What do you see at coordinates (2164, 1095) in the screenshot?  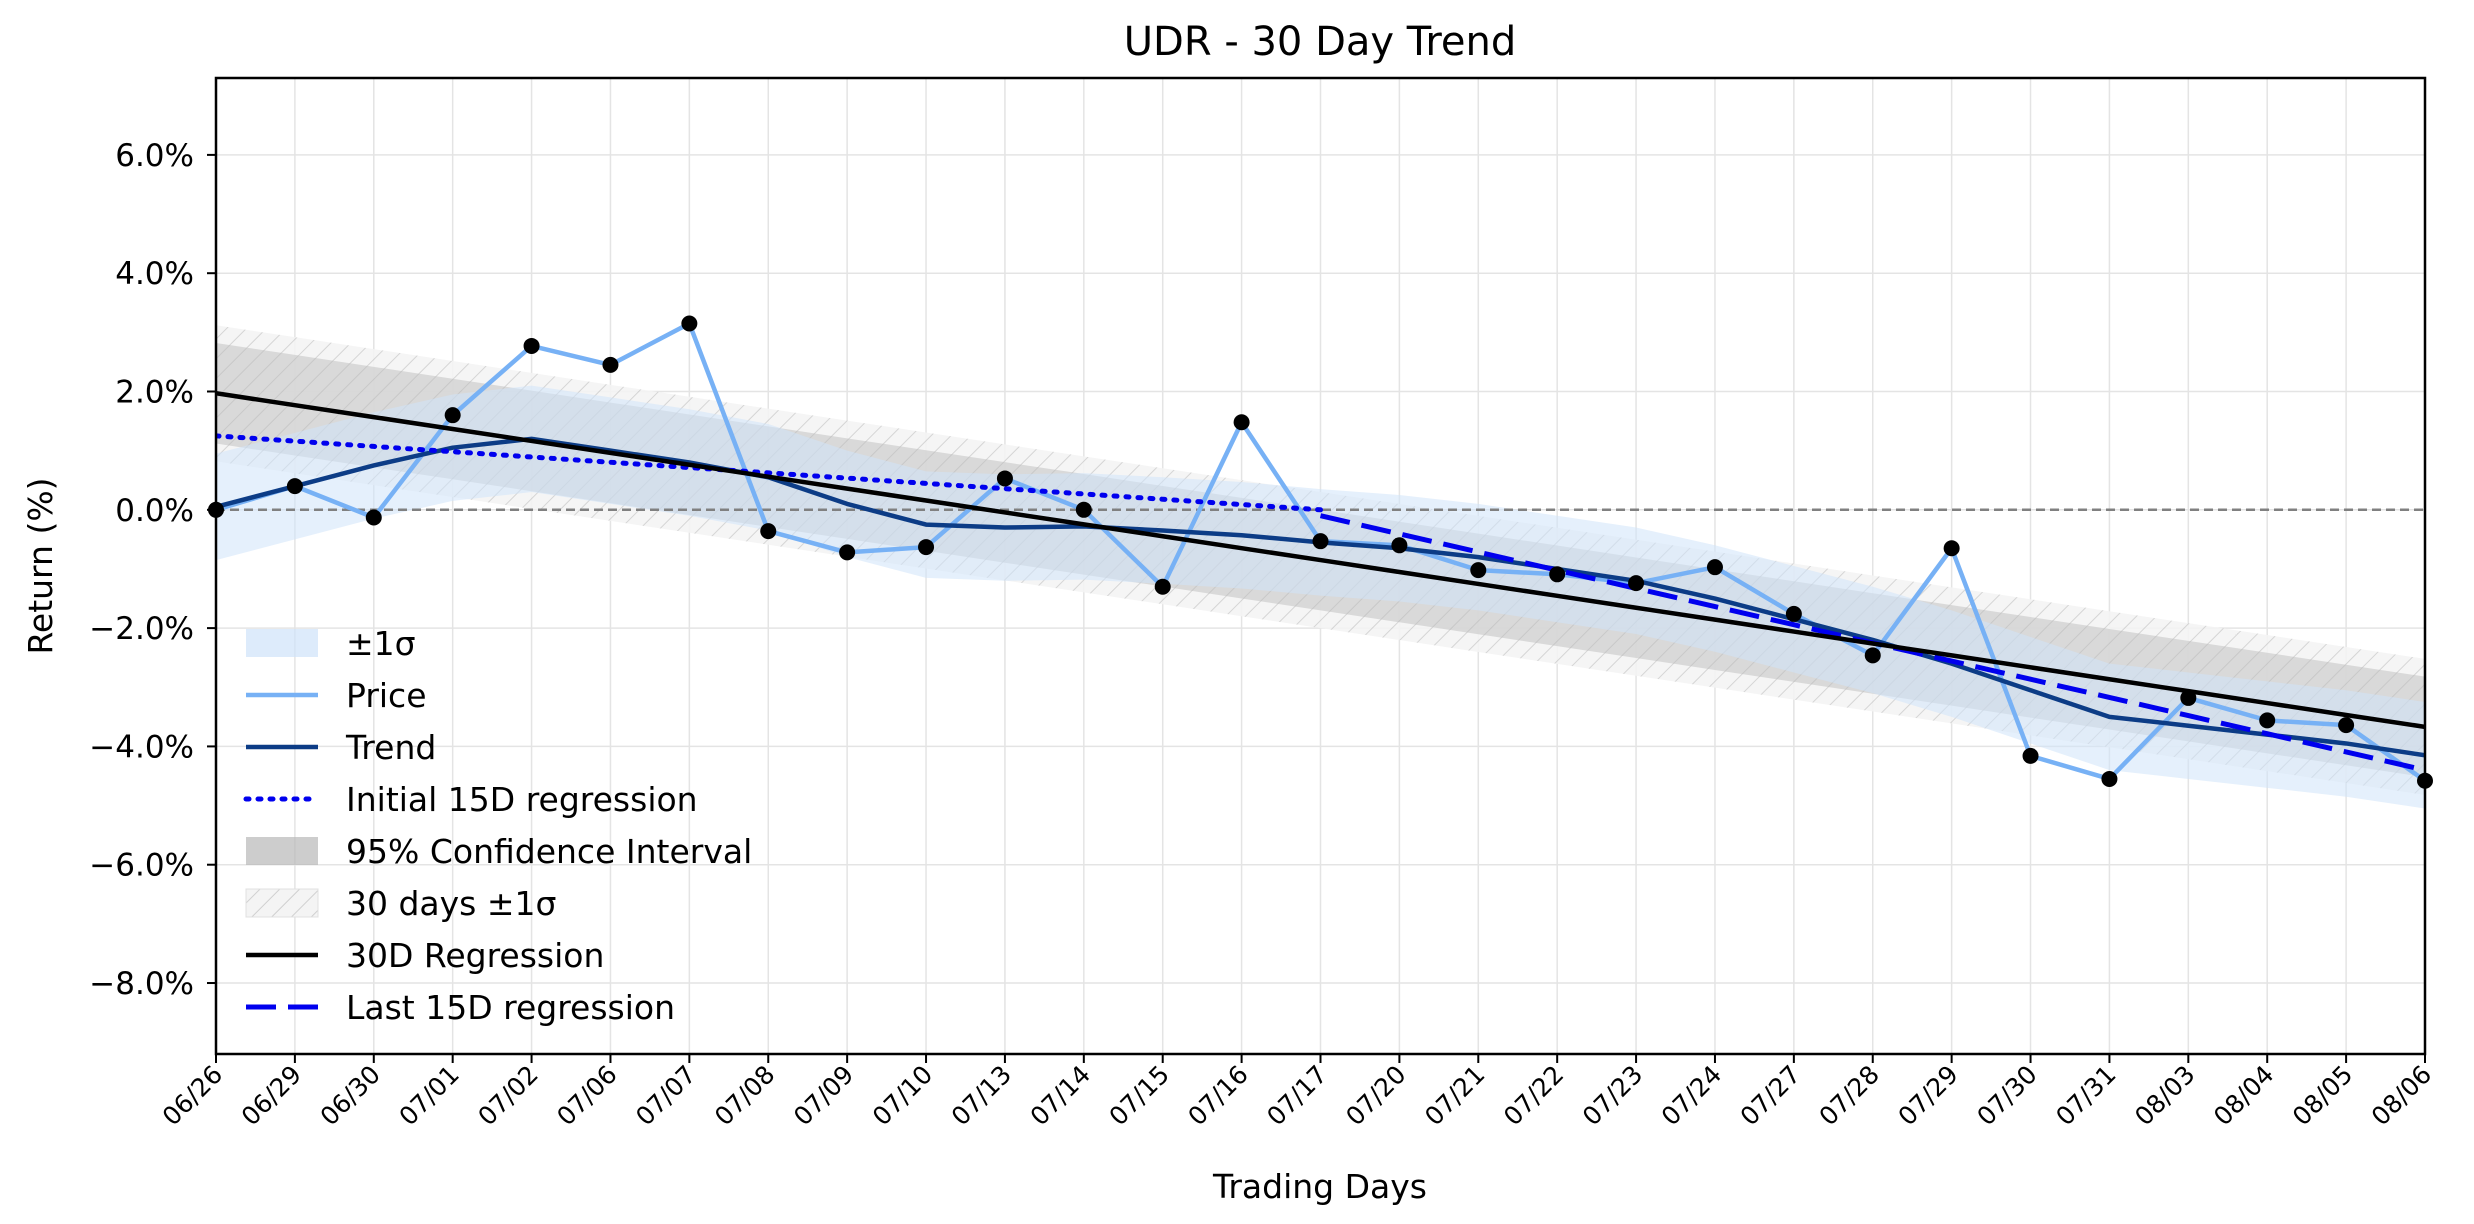 I see `x-tick-label: 08/03` at bounding box center [2164, 1095].